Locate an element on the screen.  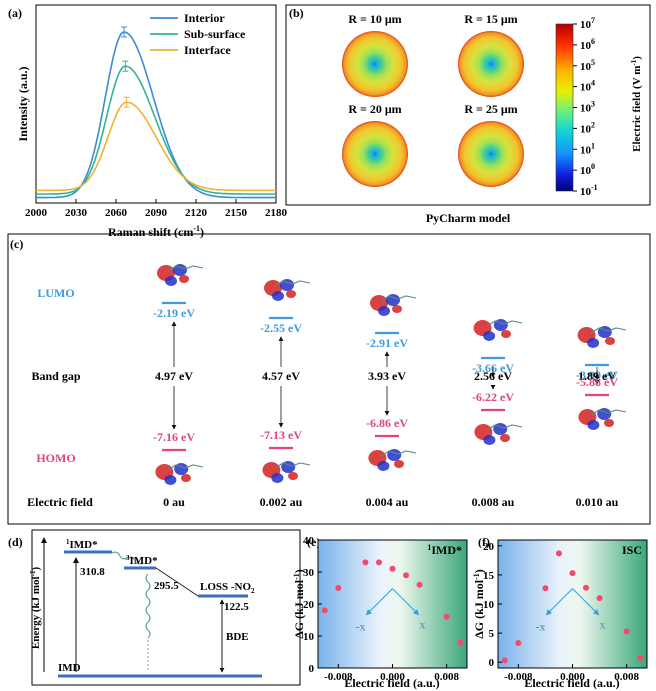
field-map-title: R = 10 μm is located at coordinates (374, 19).